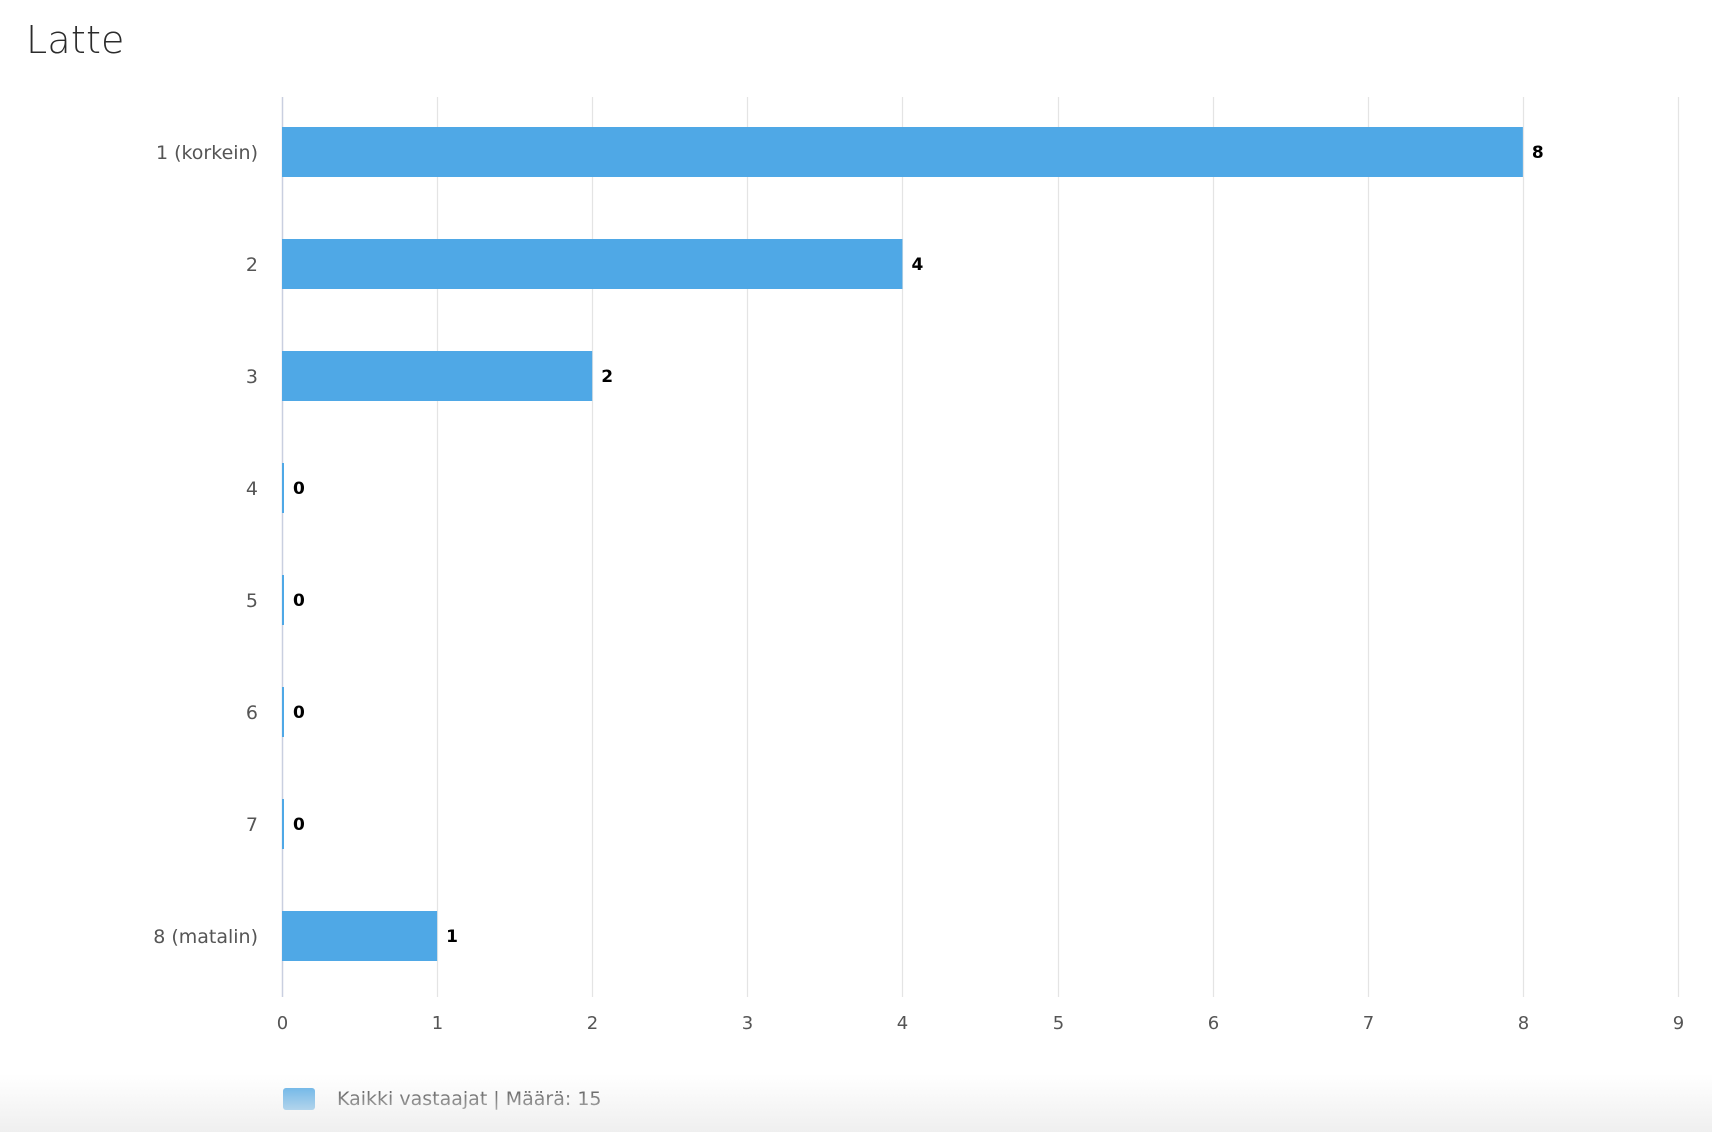 The image size is (1712, 1132). Describe the element at coordinates (205, 545) in the screenshot. I see `category-labels: 1 (korkein) 2 3 4 5 6 7 8 (matalin)` at that location.